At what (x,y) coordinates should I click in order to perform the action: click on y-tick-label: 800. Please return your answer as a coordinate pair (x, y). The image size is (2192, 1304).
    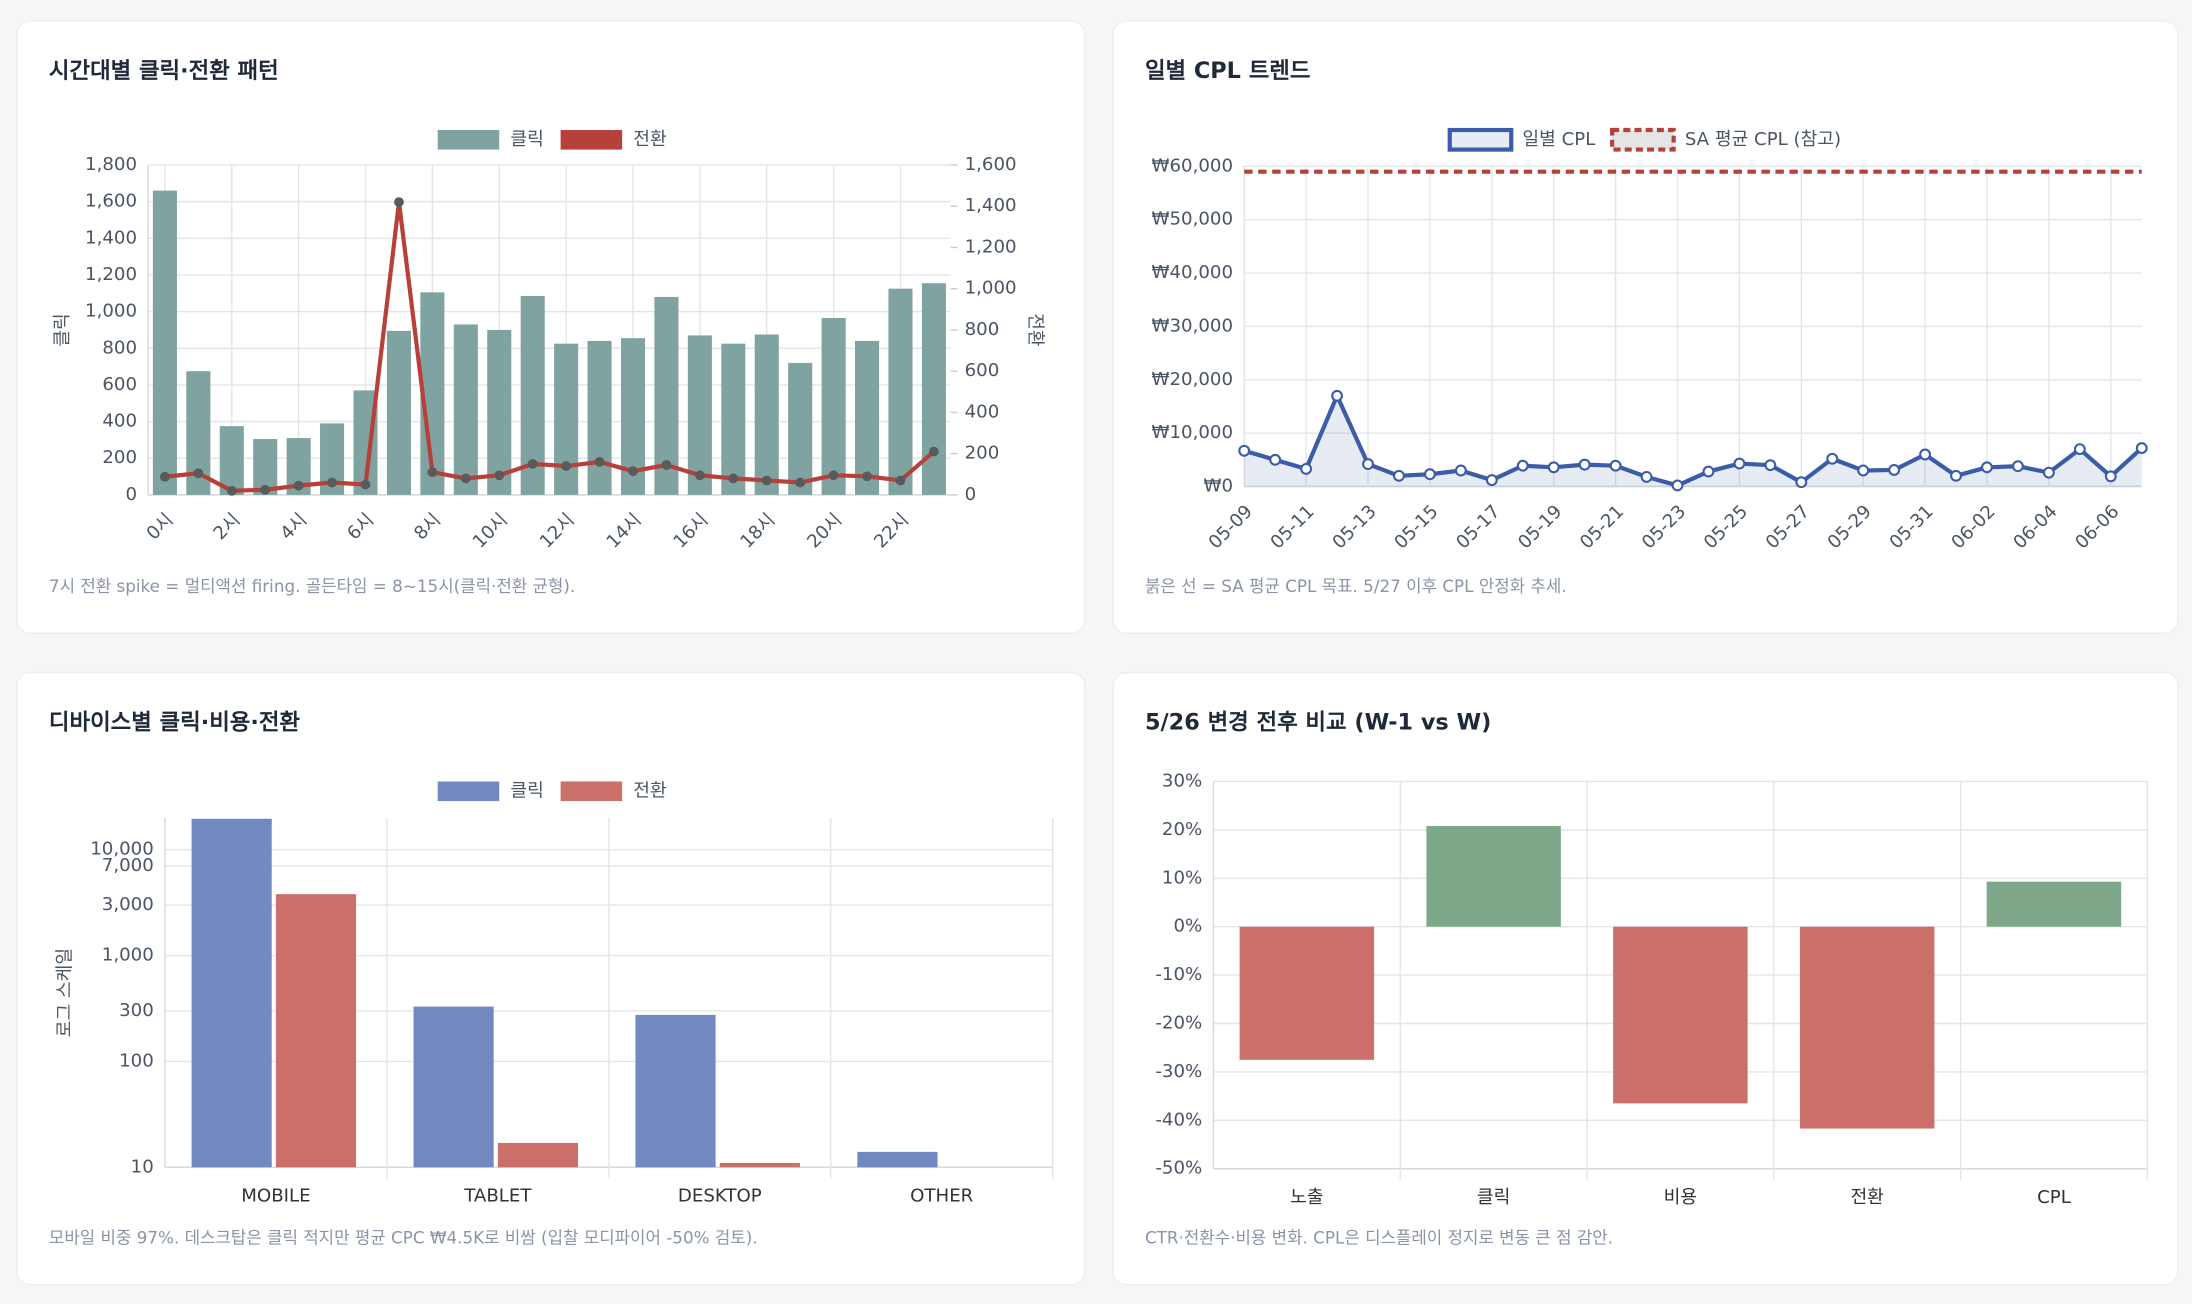
    Looking at the image, I should click on (119, 347).